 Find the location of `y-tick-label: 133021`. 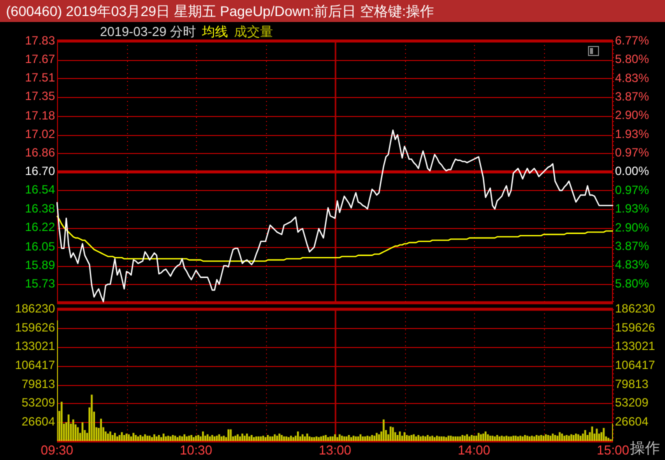

y-tick-label: 133021 is located at coordinates (35, 346).